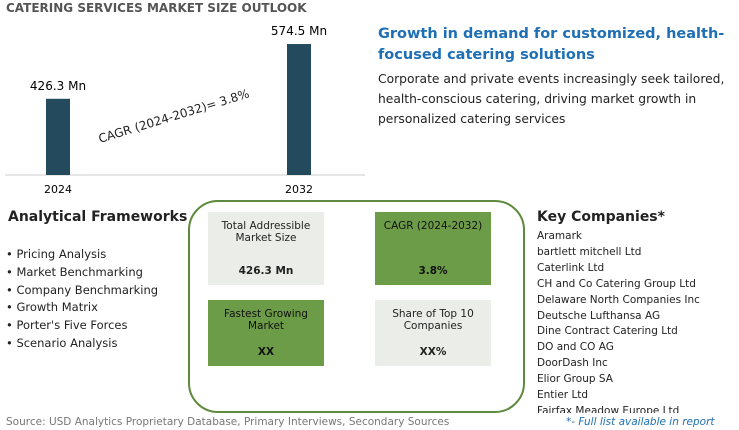 Image resolution: width=739 pixels, height=430 pixels. I want to click on x-tick-label: 2024, so click(58, 189).